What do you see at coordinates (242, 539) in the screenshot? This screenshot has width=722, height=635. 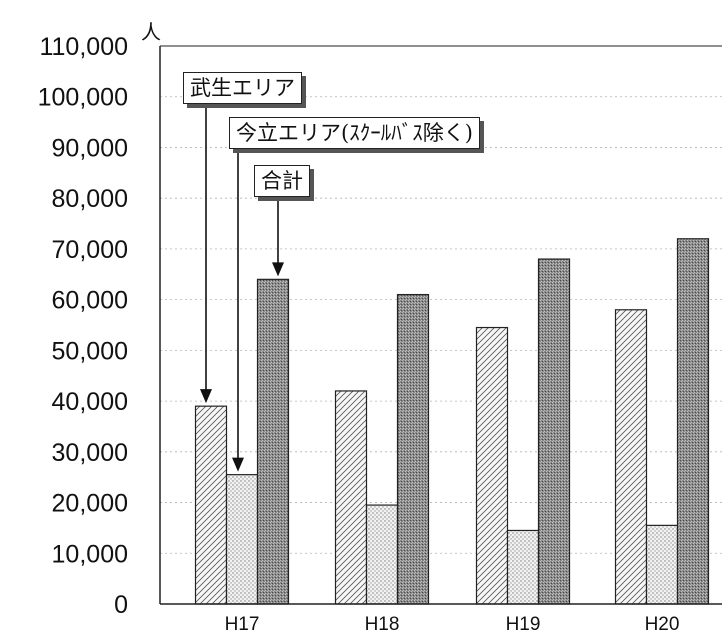 I see `bar-imadate-h17` at bounding box center [242, 539].